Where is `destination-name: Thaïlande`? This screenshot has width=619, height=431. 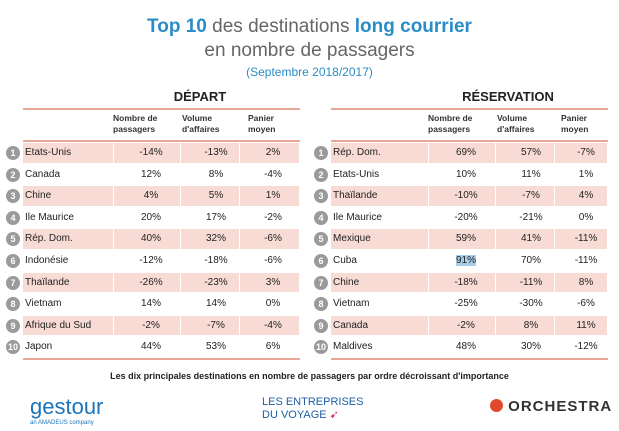 destination-name: Thaïlande is located at coordinates (47, 282).